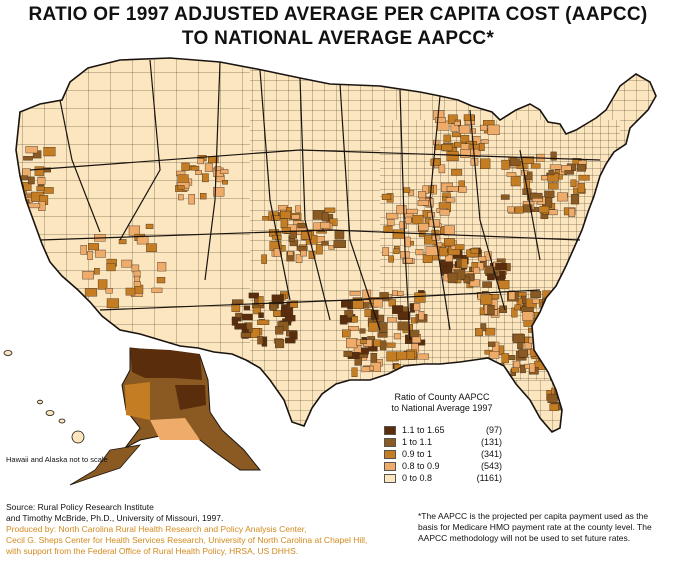 The image size is (676, 561). Describe the element at coordinates (491, 454) in the screenshot. I see `legend-count: (341)` at that location.